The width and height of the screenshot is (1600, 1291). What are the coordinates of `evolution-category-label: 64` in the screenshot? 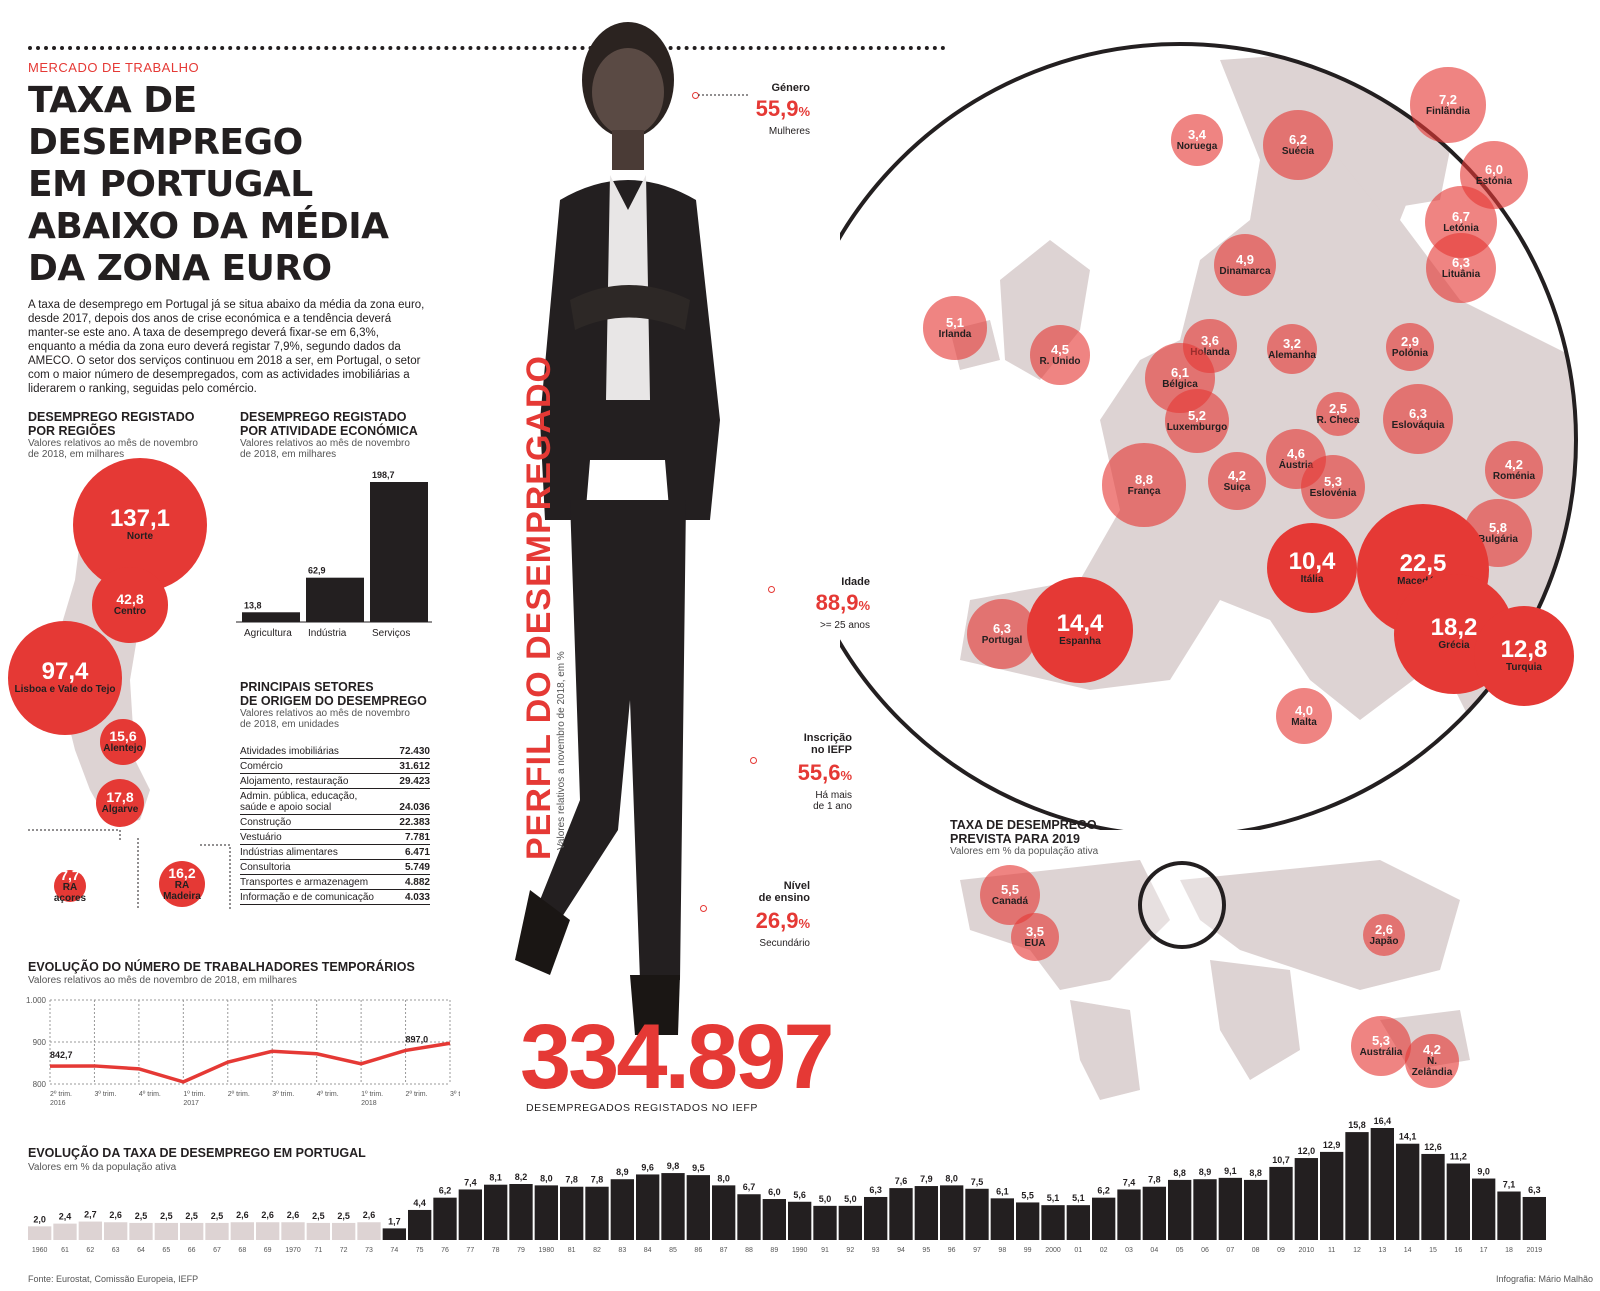 It's located at (141, 1250).